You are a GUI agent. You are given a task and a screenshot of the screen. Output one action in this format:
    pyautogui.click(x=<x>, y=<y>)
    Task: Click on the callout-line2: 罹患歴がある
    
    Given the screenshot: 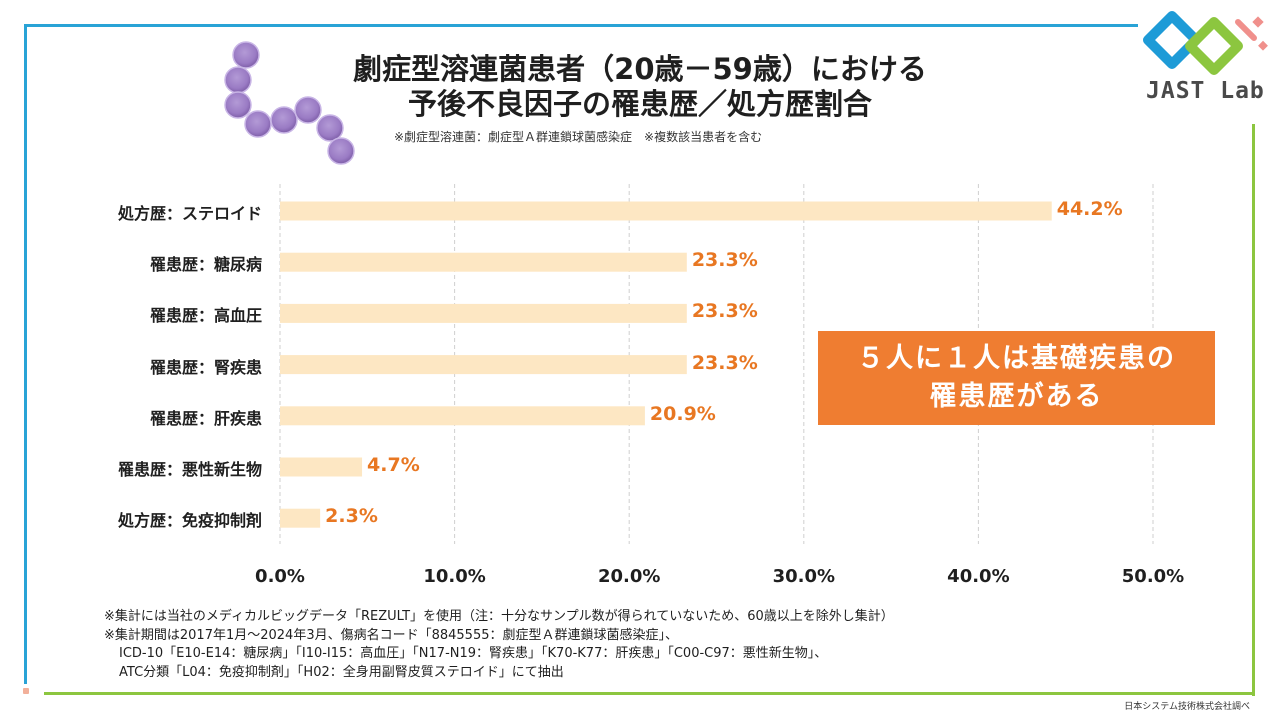 What is the action you would take?
    pyautogui.click(x=1016, y=396)
    